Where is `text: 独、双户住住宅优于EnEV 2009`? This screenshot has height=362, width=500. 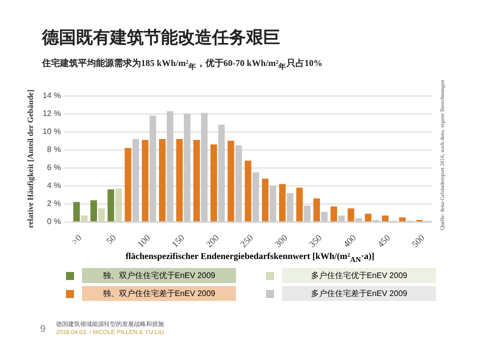 text: 独、双户住住宅优于EnEV 2009 is located at coordinates (159, 275).